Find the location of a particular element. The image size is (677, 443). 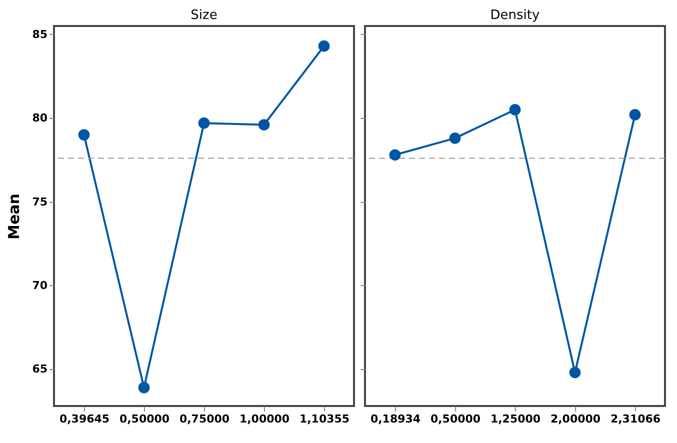

x-tick-label: 0,39645 is located at coordinates (84, 419).